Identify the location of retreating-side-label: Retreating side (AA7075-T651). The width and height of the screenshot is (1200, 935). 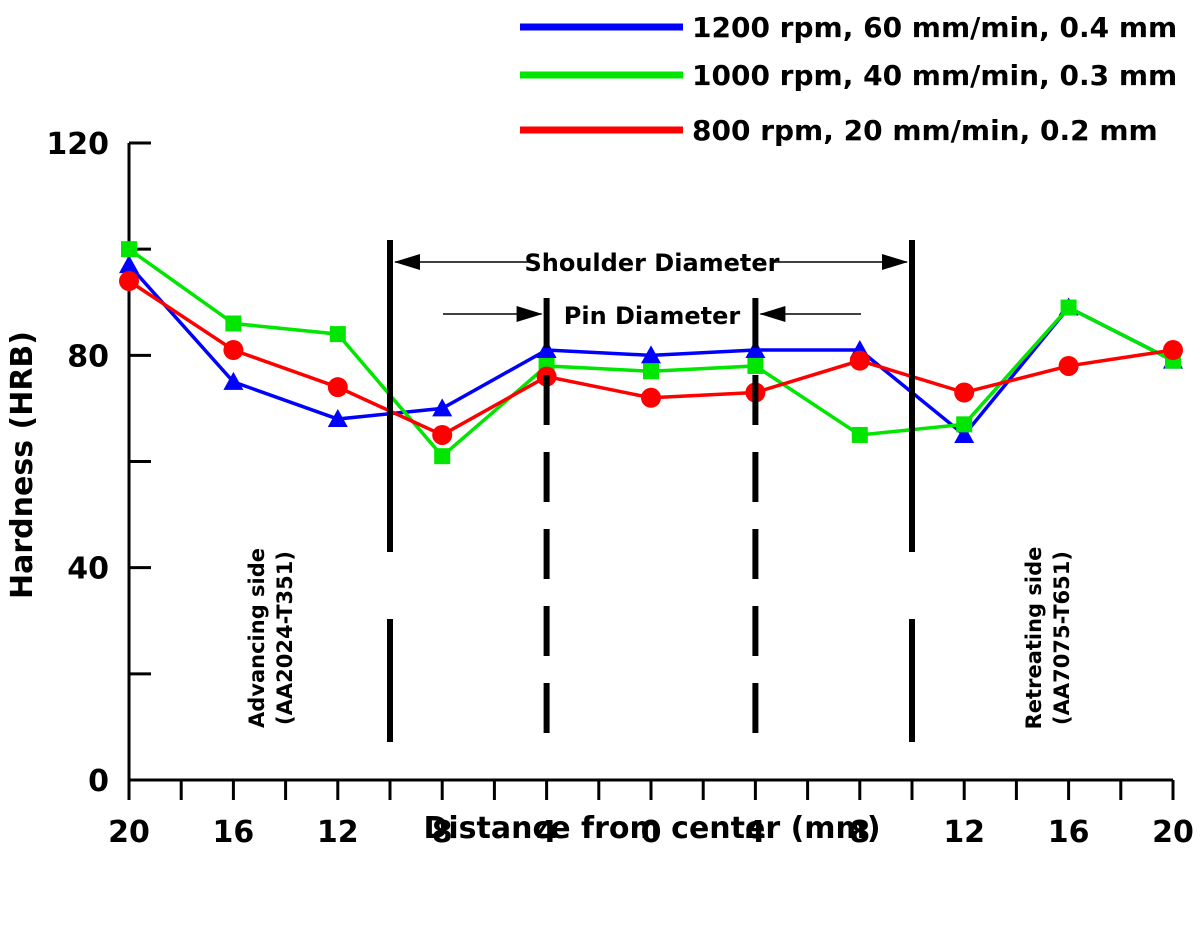
(1048, 638).